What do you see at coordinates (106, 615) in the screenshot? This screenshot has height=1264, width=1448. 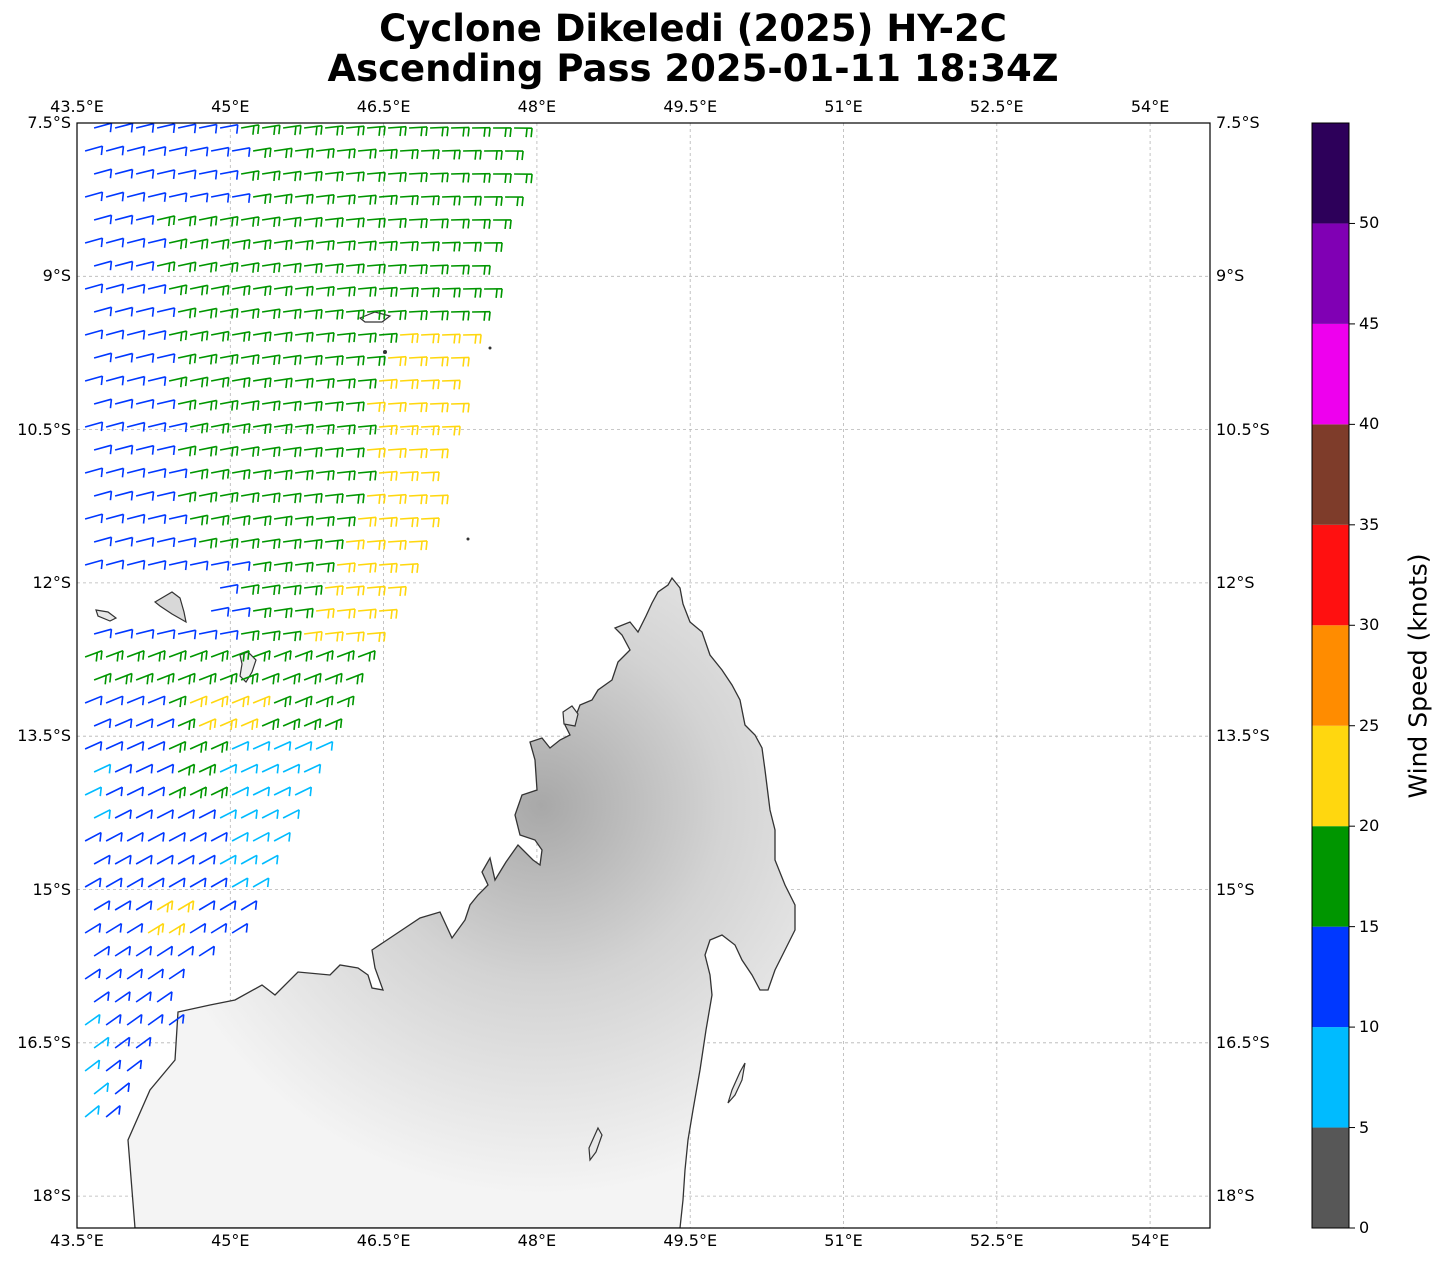 I see `moheli-island` at bounding box center [106, 615].